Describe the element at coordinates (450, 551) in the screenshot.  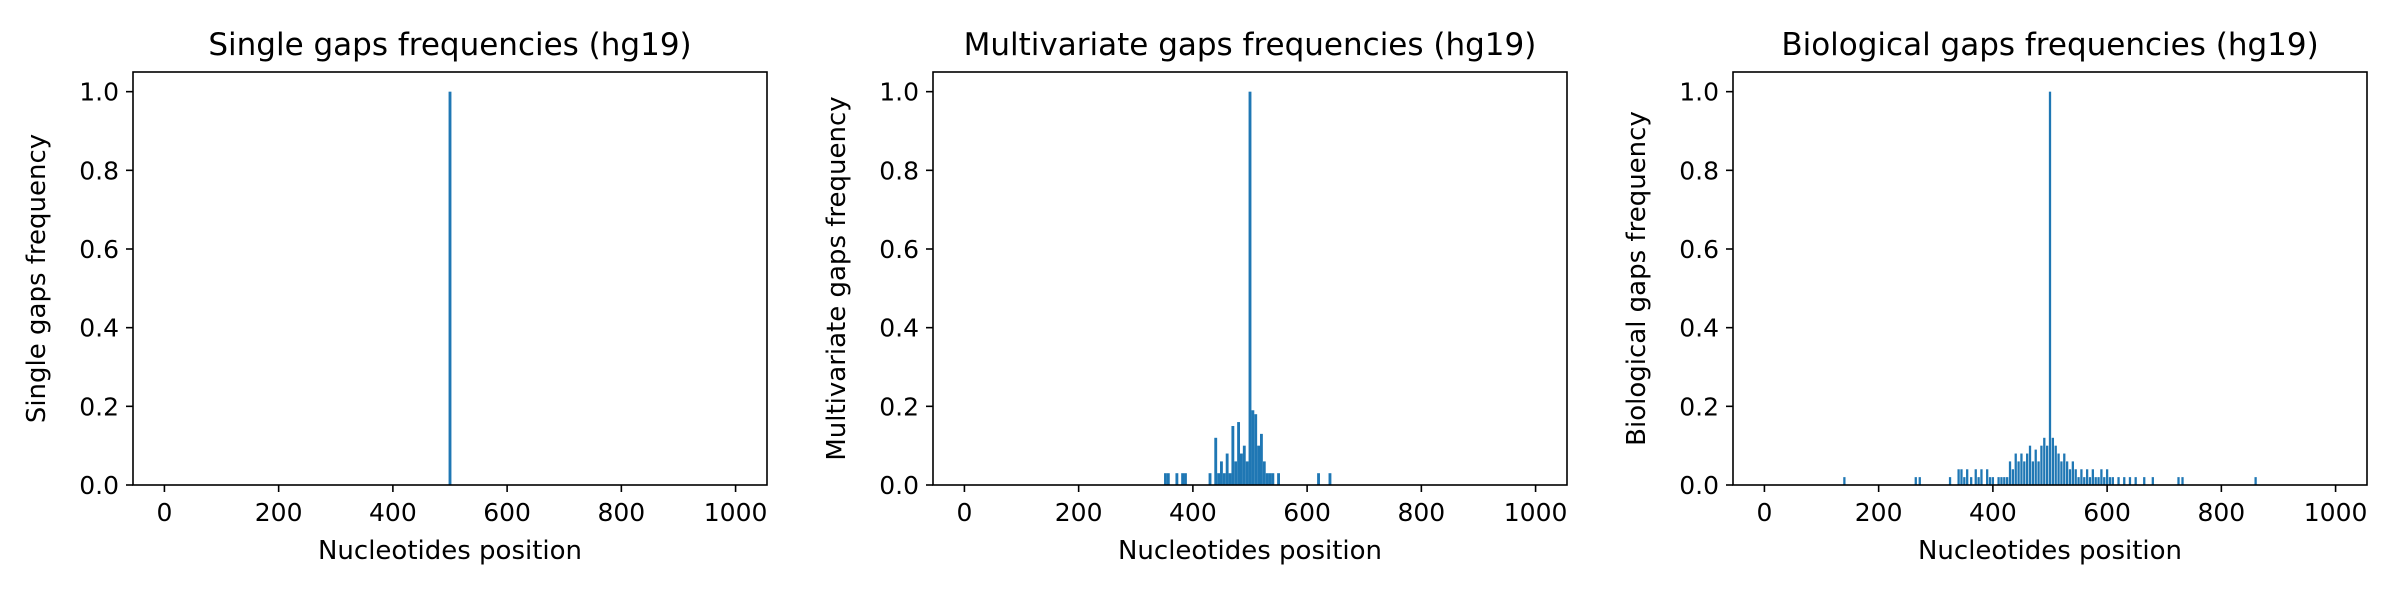
I see `x-axis-label: Nucleotides position` at that location.